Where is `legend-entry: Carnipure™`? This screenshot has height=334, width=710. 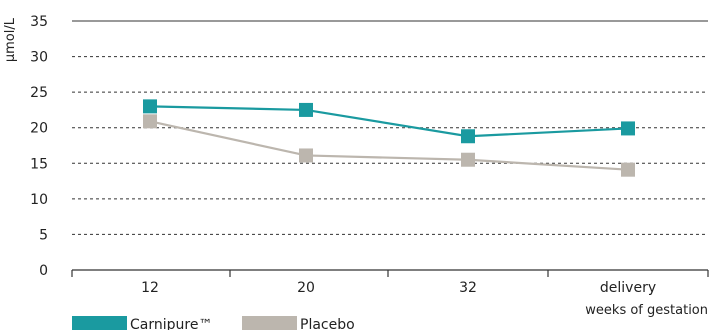
legend-entry: Carnipure™ is located at coordinates (142, 323).